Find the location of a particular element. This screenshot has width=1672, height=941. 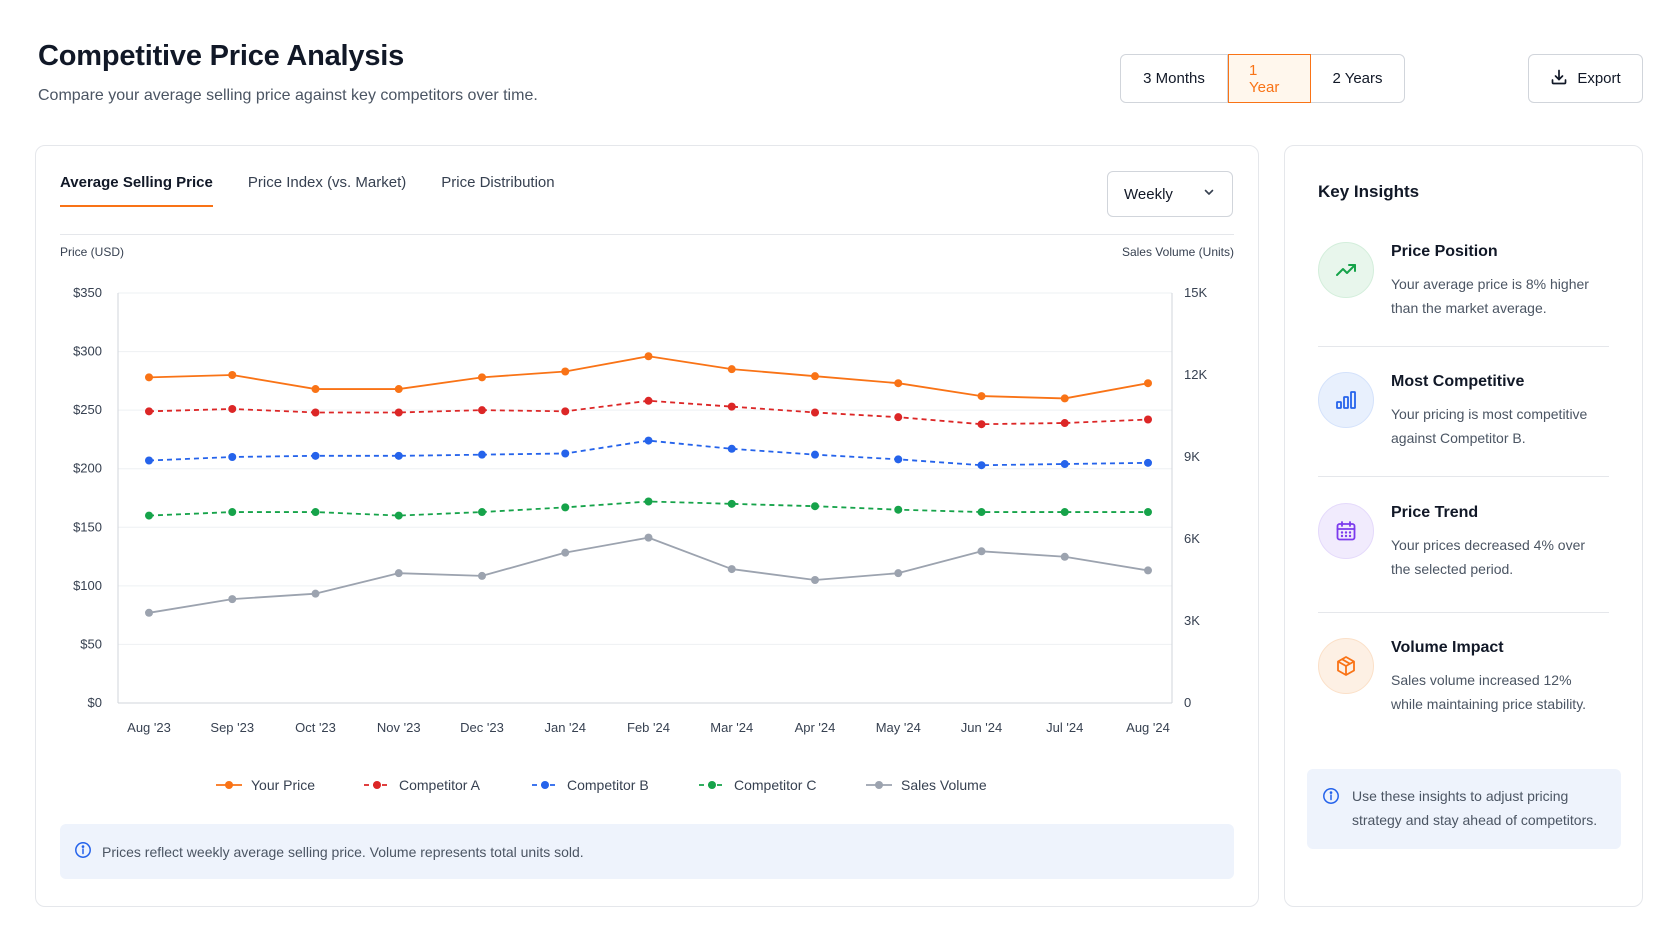

chevron-down-icon is located at coordinates (1209, 194).